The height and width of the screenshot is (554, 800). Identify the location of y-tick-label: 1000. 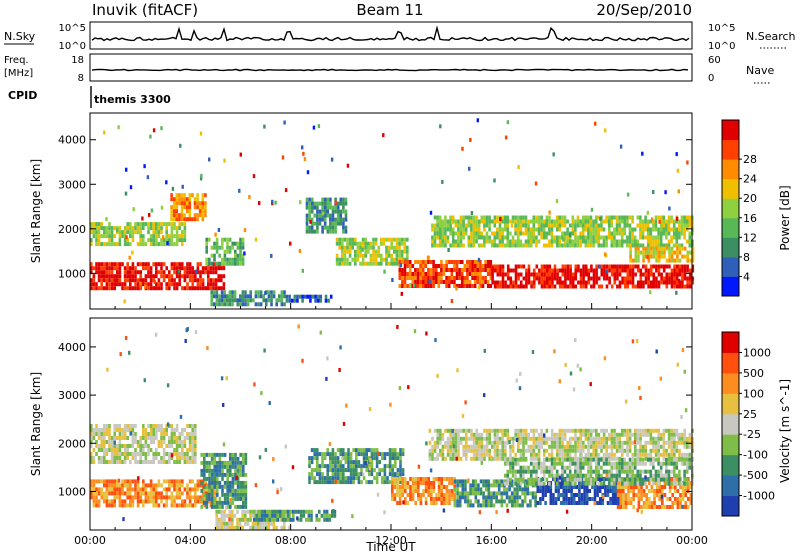
(72, 273).